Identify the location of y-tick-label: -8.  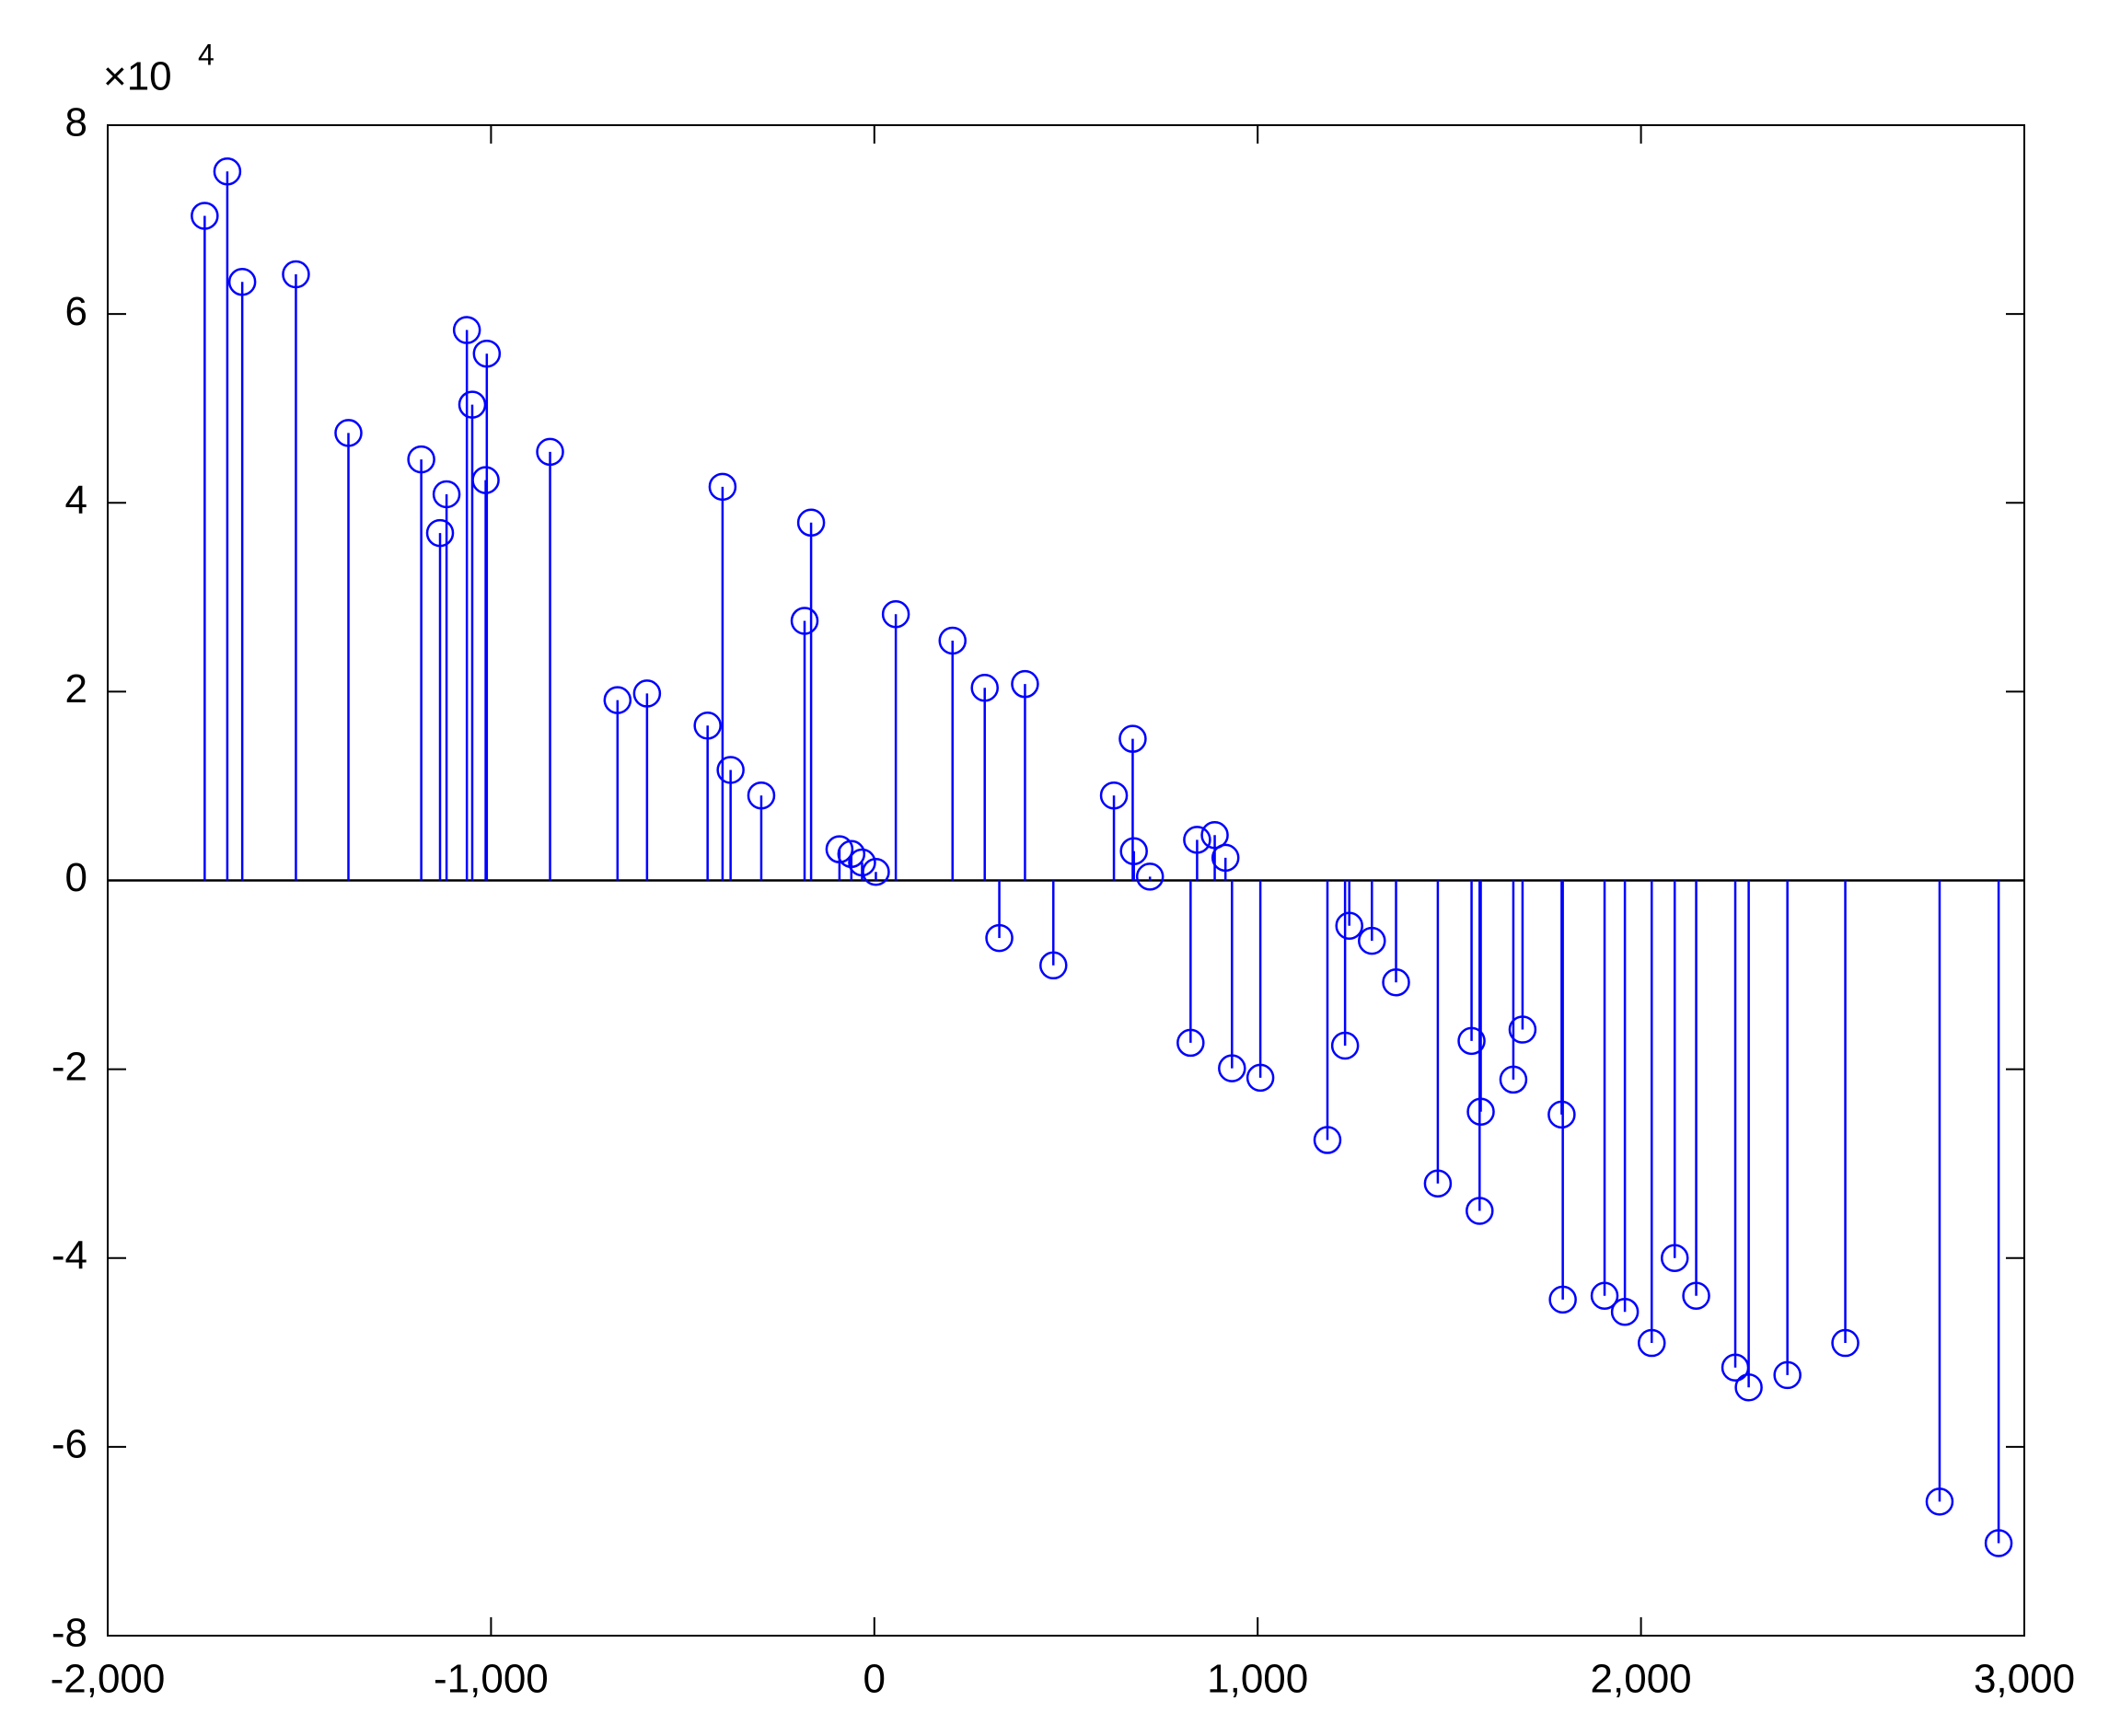
(69, 1633).